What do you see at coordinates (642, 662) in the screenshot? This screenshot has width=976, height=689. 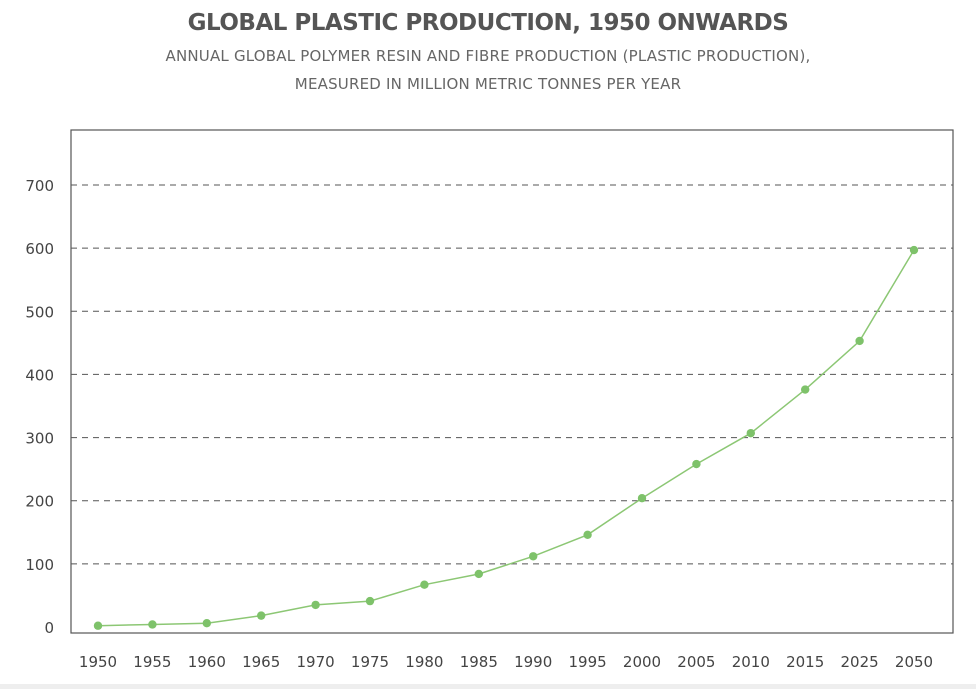 I see `x-tick-label: 2000` at bounding box center [642, 662].